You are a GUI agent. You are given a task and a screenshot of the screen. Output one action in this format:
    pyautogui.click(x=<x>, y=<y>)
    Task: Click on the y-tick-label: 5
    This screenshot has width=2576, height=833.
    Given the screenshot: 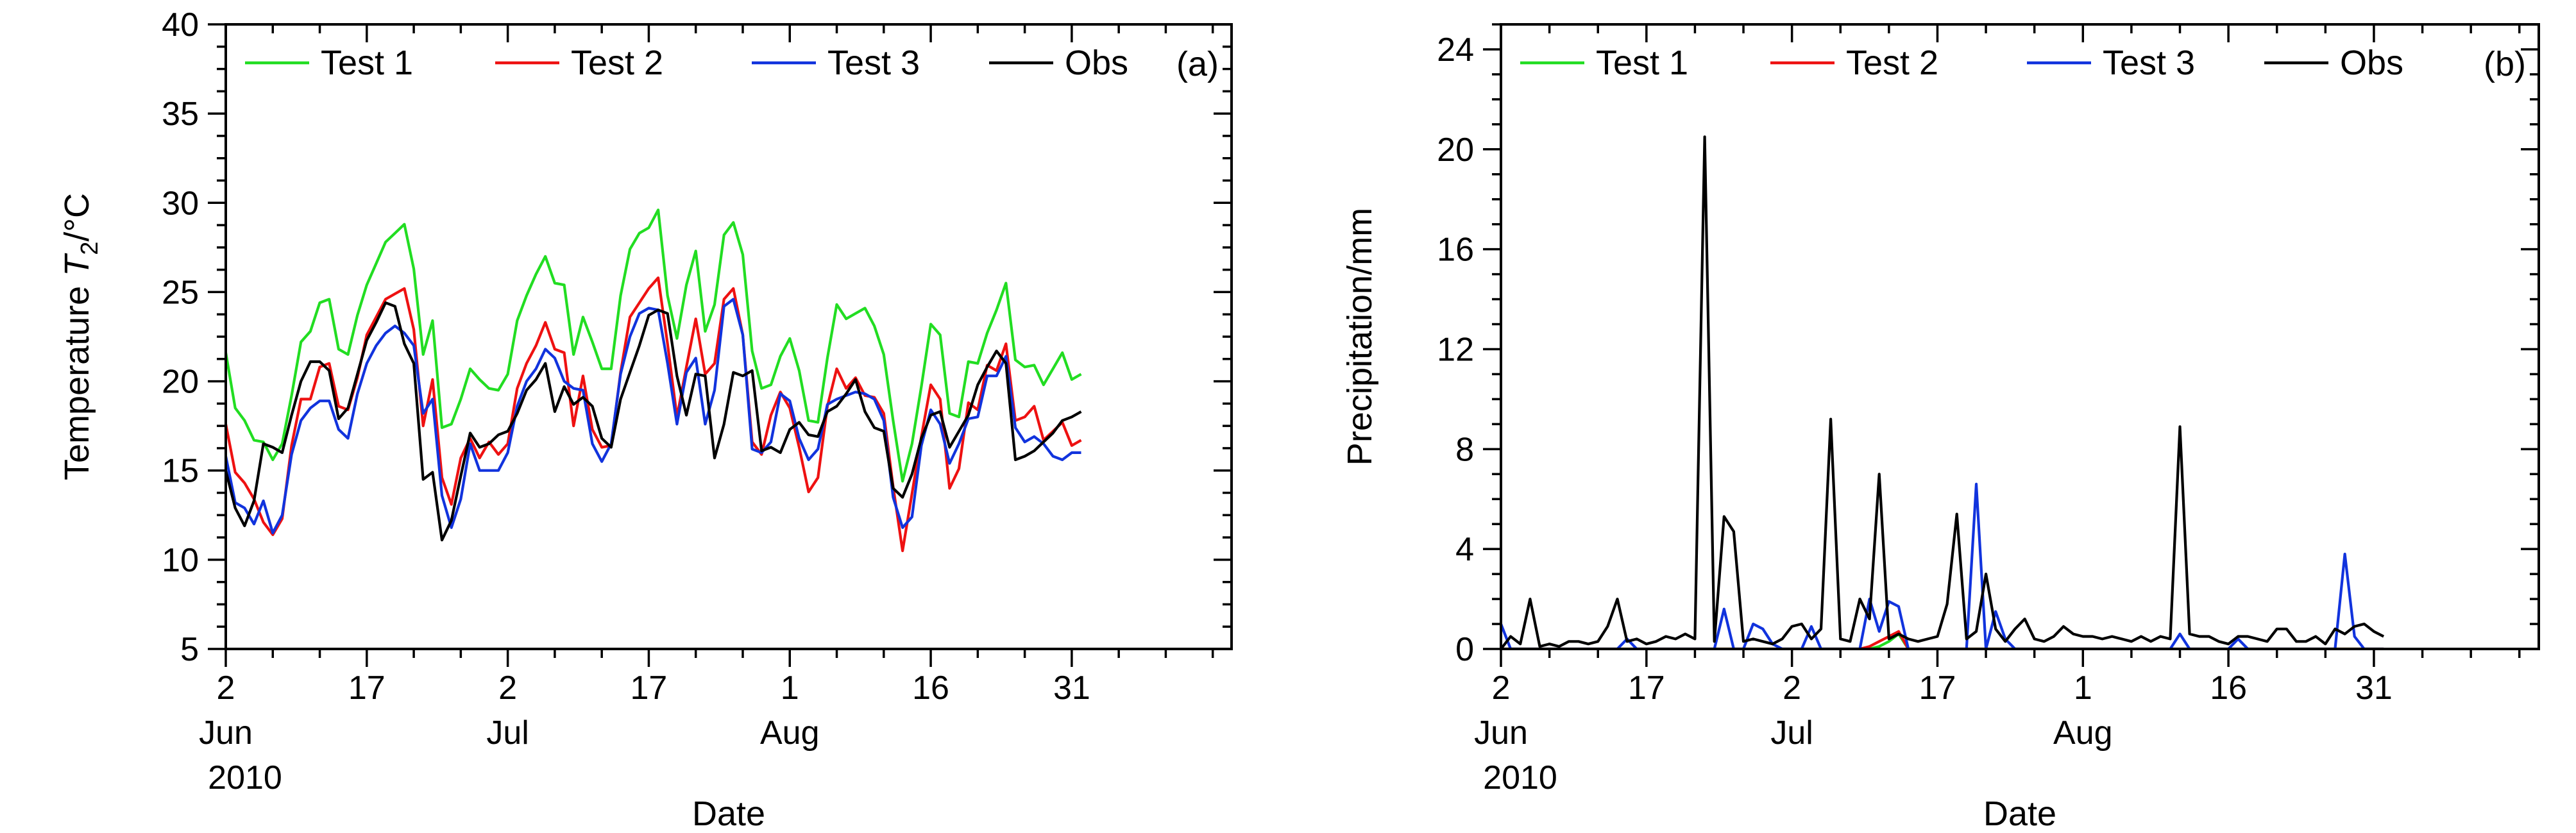 What is the action you would take?
    pyautogui.click(x=189, y=649)
    